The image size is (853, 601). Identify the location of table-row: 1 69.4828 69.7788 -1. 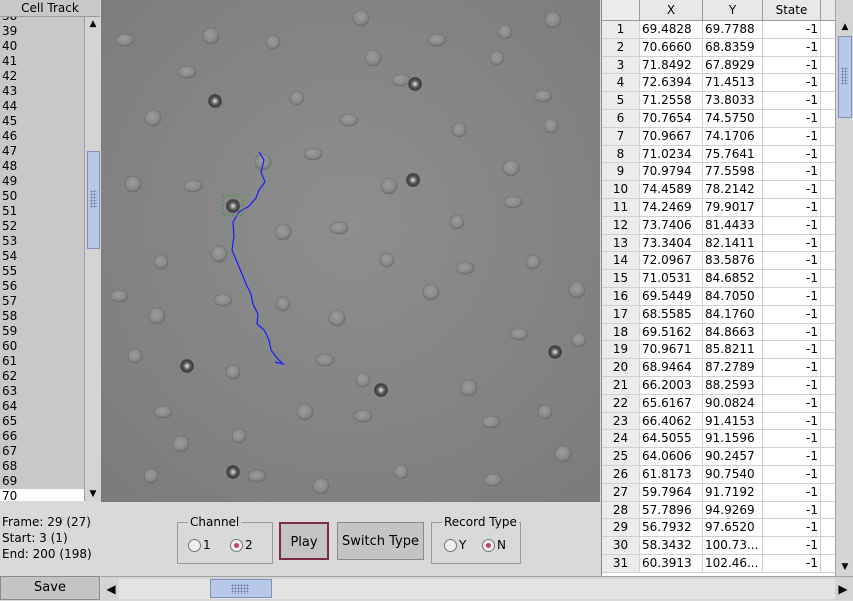
(719, 30).